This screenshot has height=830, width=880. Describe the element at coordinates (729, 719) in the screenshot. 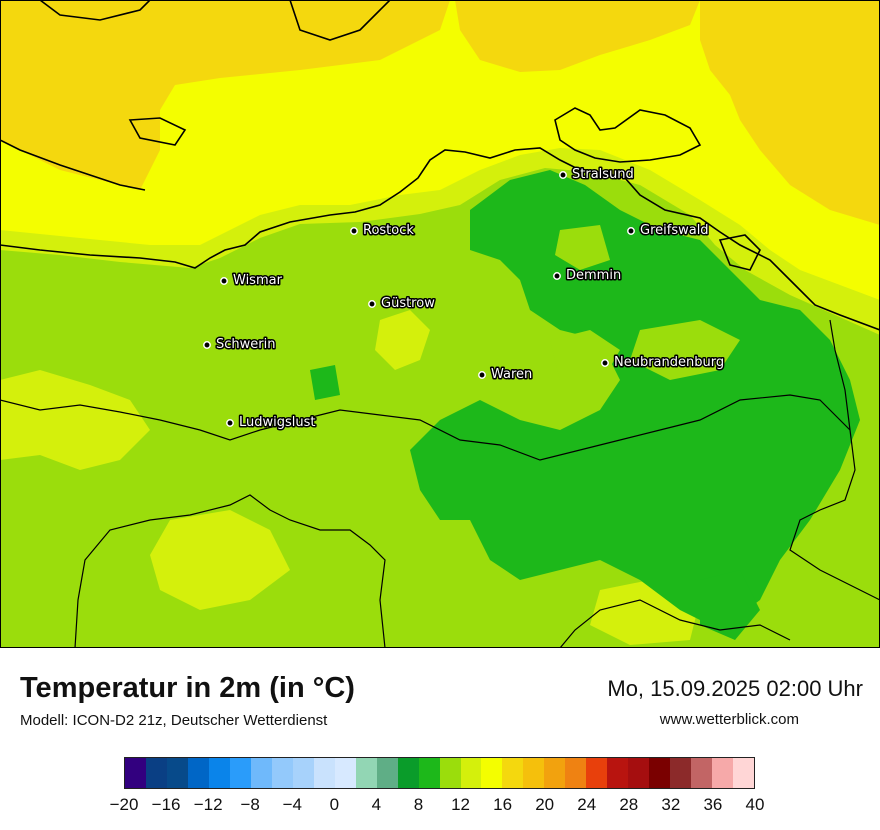

I see `website-link: www.wetterblick.com` at that location.